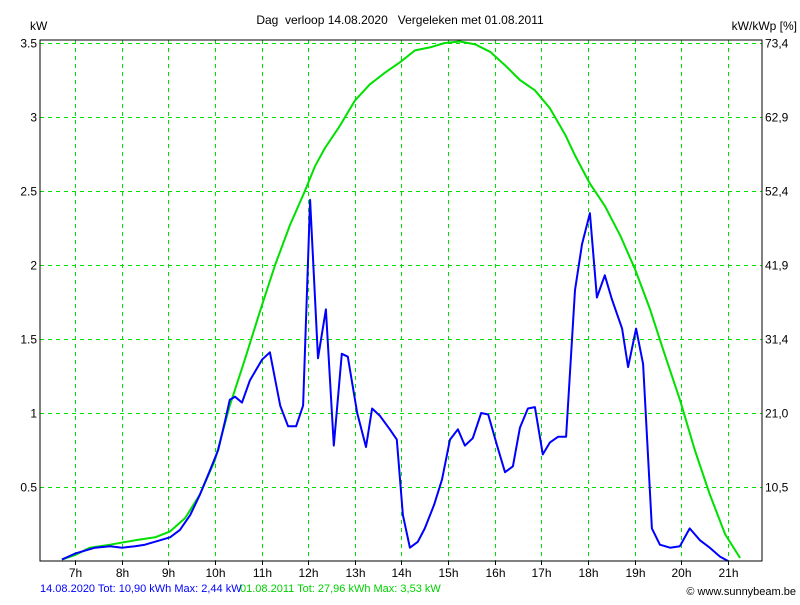  I want to click on y-tick-label: 0.5, so click(28, 488).